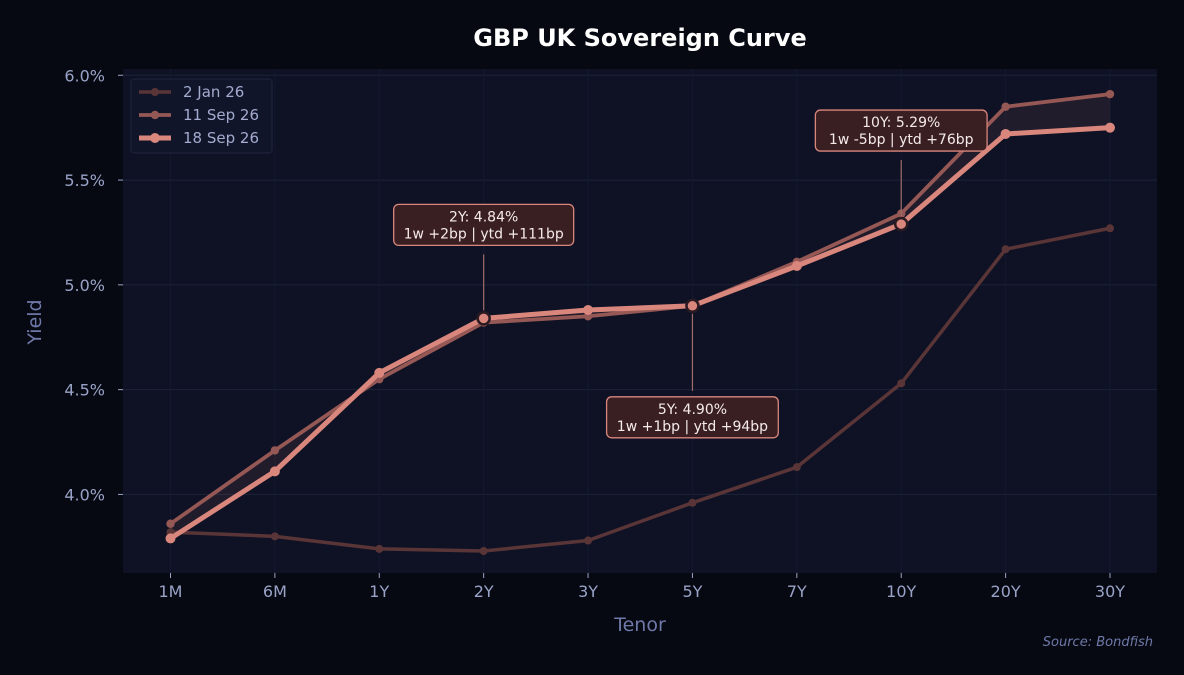 The image size is (1184, 675). I want to click on x-tick-label: 6M, so click(275, 591).